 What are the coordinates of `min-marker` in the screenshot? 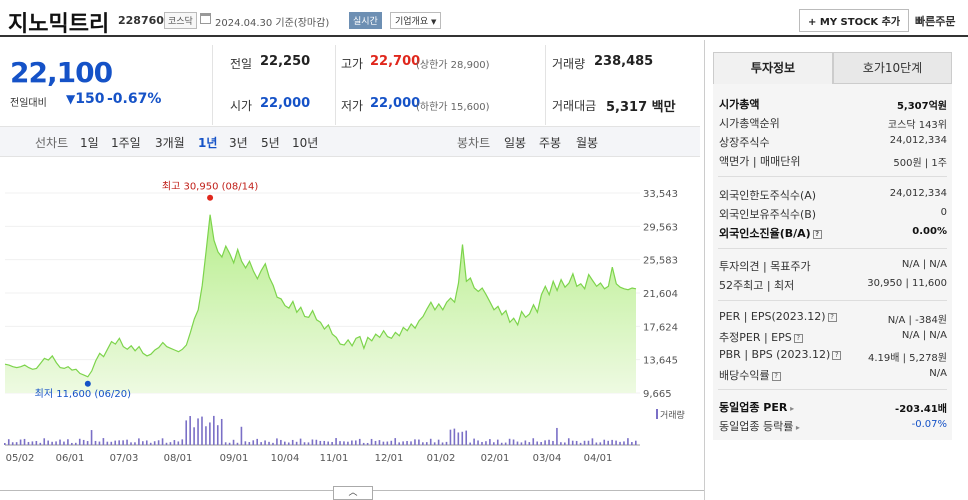 It's located at (87, 383).